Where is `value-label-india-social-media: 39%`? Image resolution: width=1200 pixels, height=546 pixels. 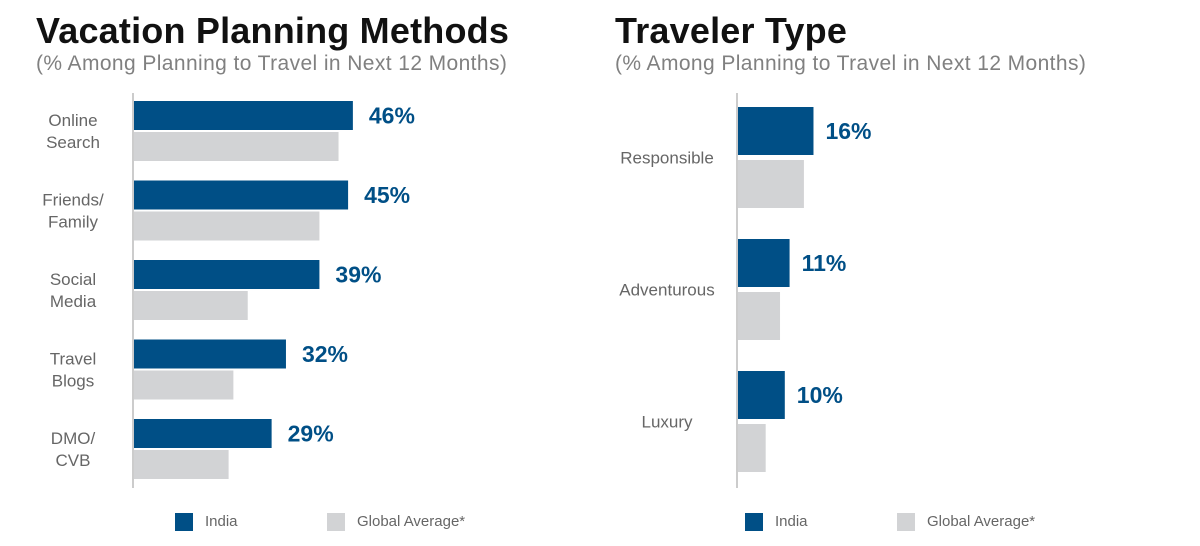 value-label-india-social-media: 39% is located at coordinates (358, 275).